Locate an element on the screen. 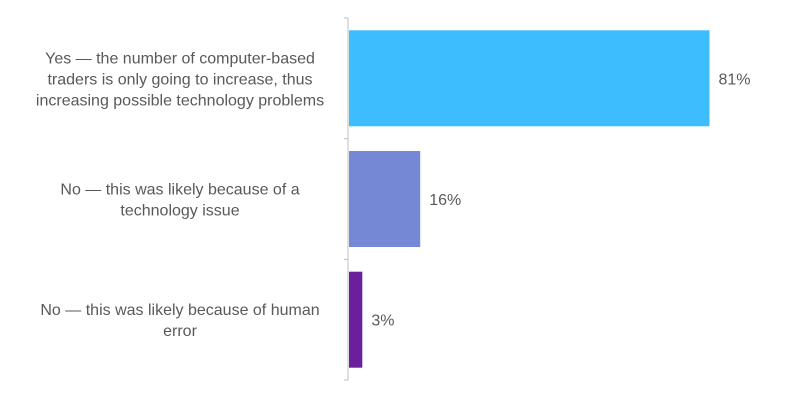  value-label-2: 16% is located at coordinates (445, 200).